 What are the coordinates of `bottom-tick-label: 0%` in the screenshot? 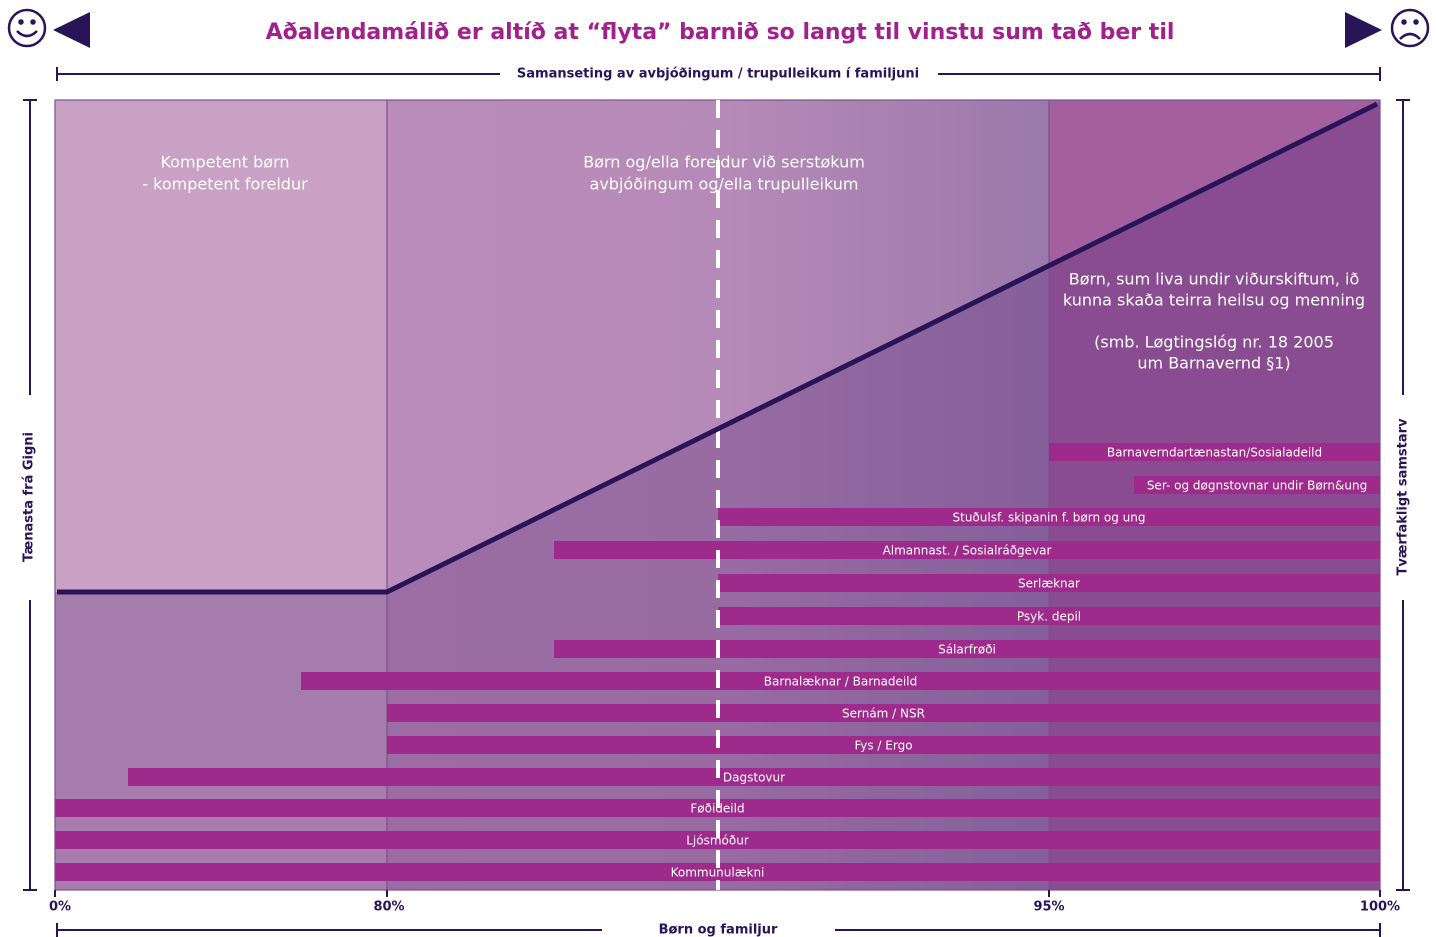 It's located at (60, 907).